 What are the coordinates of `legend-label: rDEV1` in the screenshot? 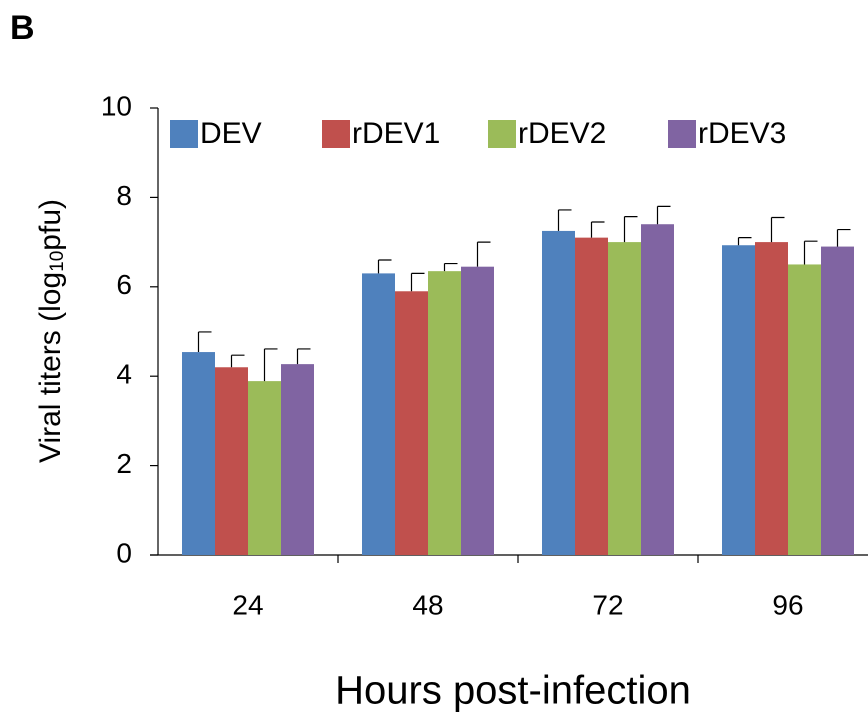 It's located at (396, 133).